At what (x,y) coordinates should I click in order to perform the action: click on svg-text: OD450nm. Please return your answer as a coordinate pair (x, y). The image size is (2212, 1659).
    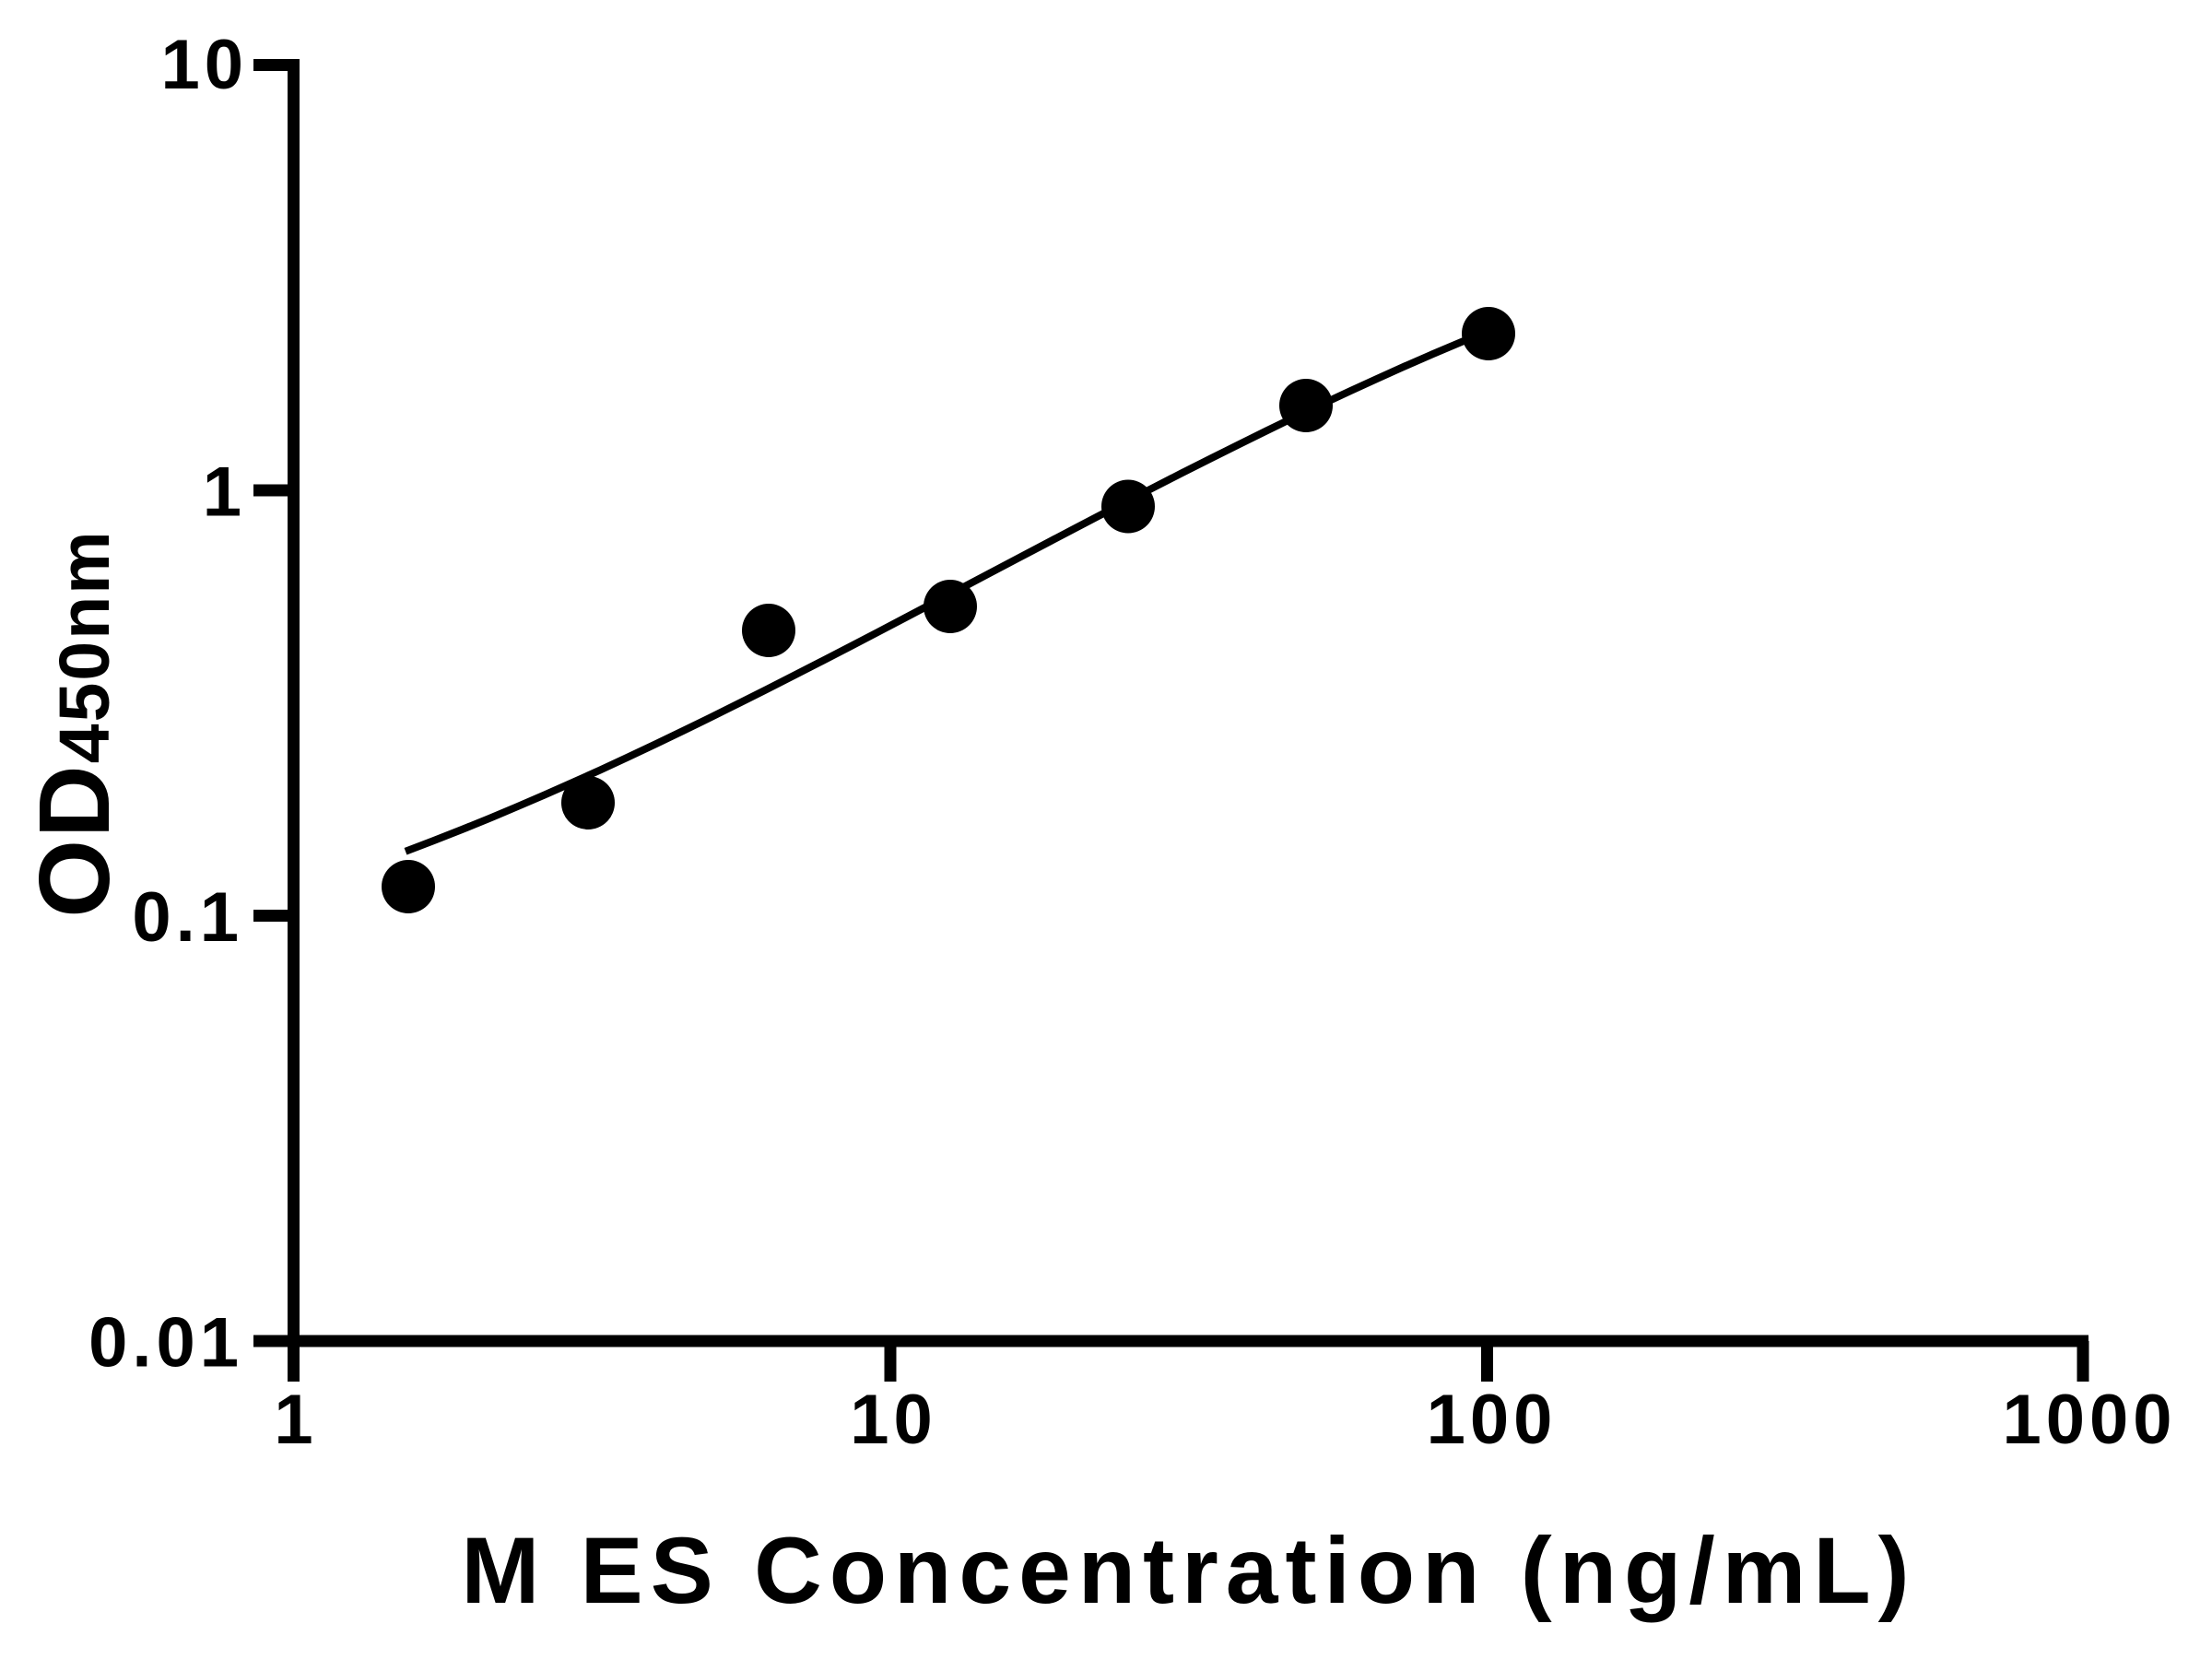
    Looking at the image, I should click on (74, 723).